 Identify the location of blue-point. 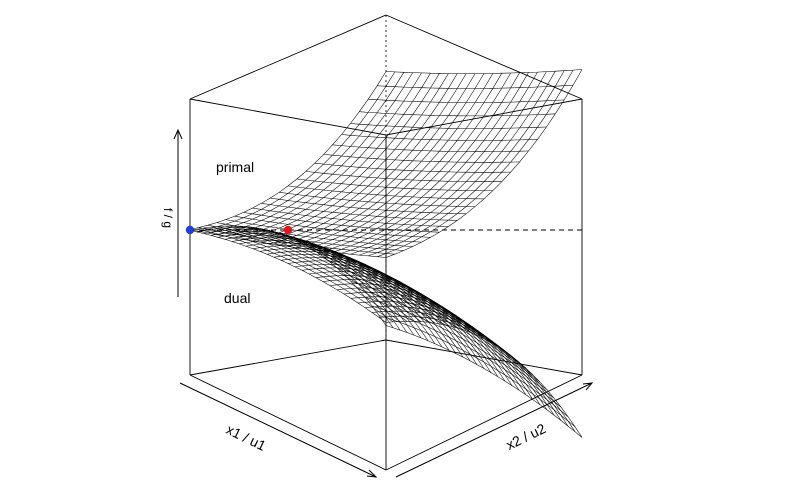
(190, 230).